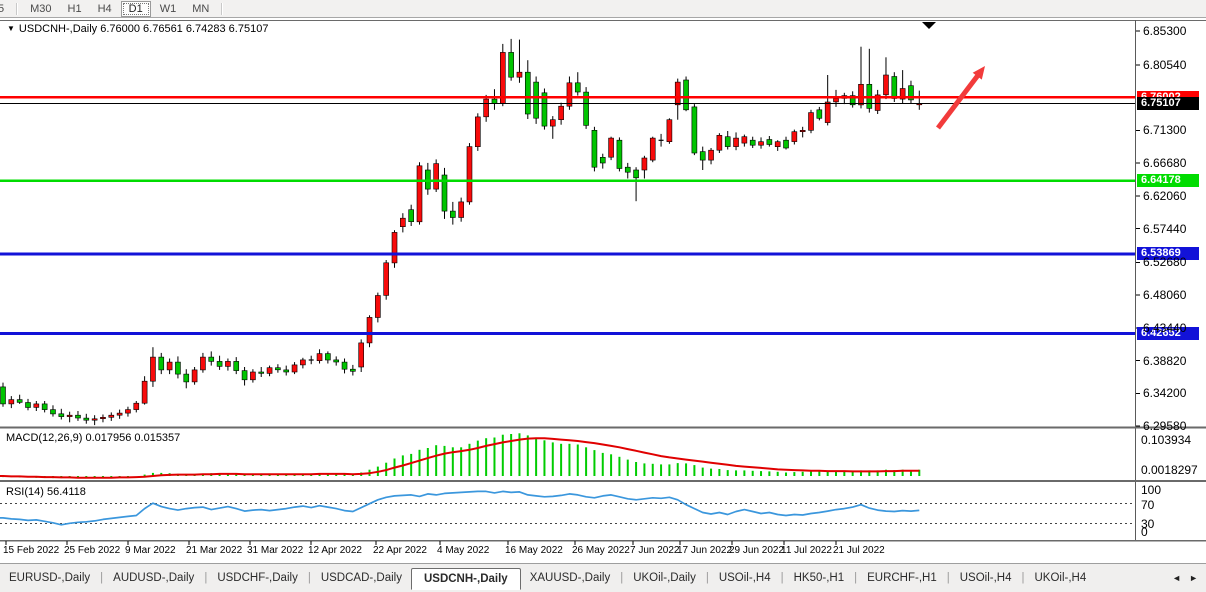  What do you see at coordinates (154, 578) in the screenshot?
I see `tab-audusd-daily: AUDUSD-,Daily` at bounding box center [154, 578].